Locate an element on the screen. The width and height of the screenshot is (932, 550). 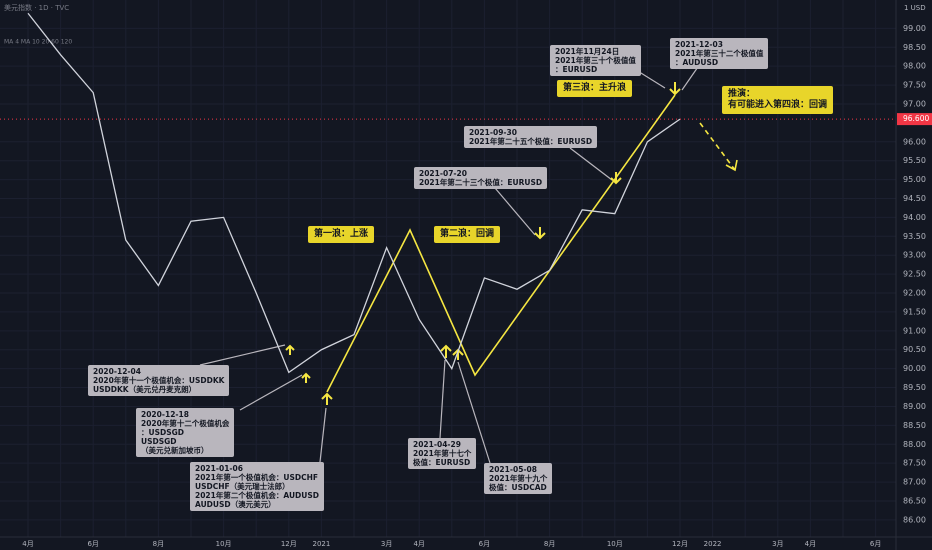
annotation-line: 2021年第十七个 is located at coordinates (442, 453).